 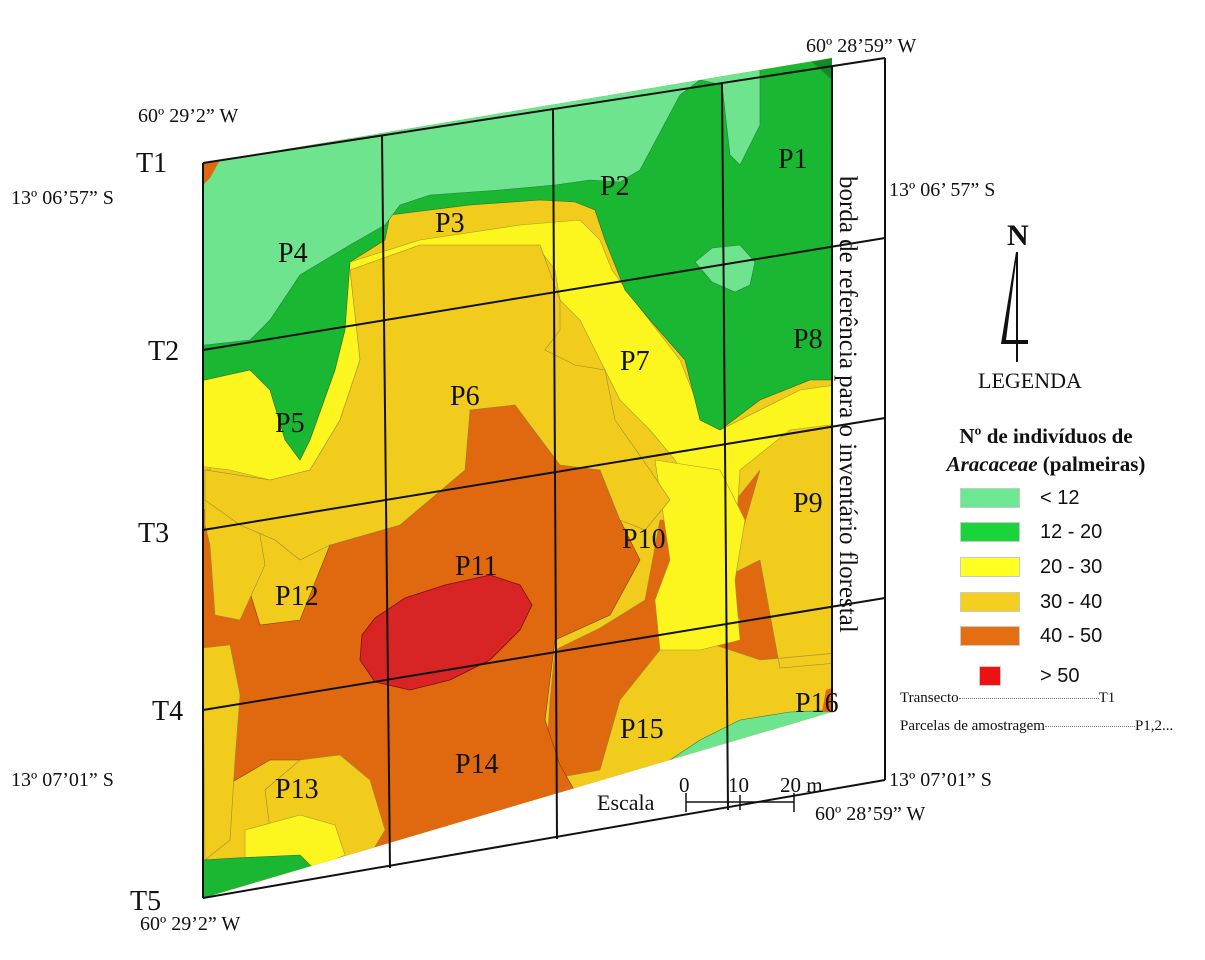 What do you see at coordinates (1031, 602) in the screenshot?
I see `legend-item: 30 - 40` at bounding box center [1031, 602].